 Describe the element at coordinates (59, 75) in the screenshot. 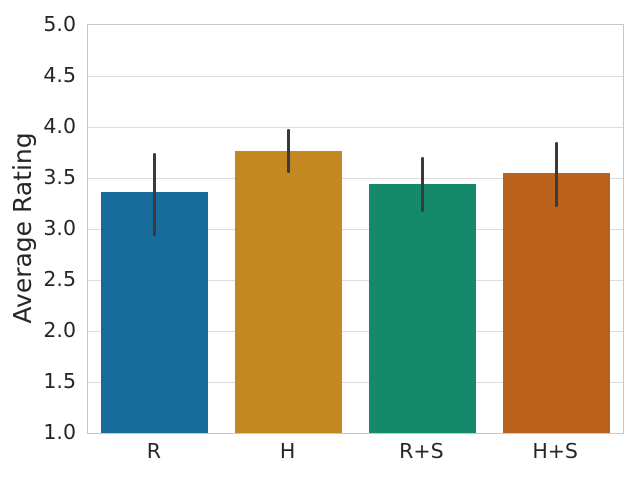

I see `y-tick-label: 4.5` at that location.